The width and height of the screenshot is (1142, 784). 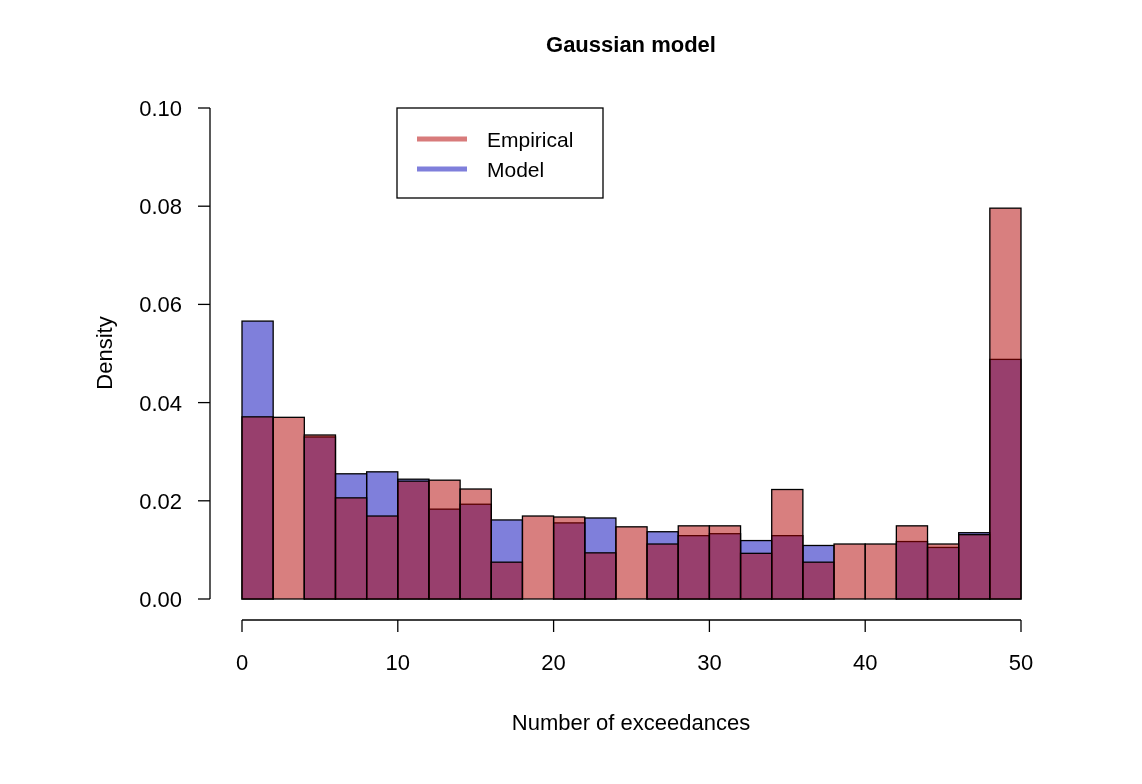 I want to click on y-tick-label: 0.08, so click(x=160, y=207).